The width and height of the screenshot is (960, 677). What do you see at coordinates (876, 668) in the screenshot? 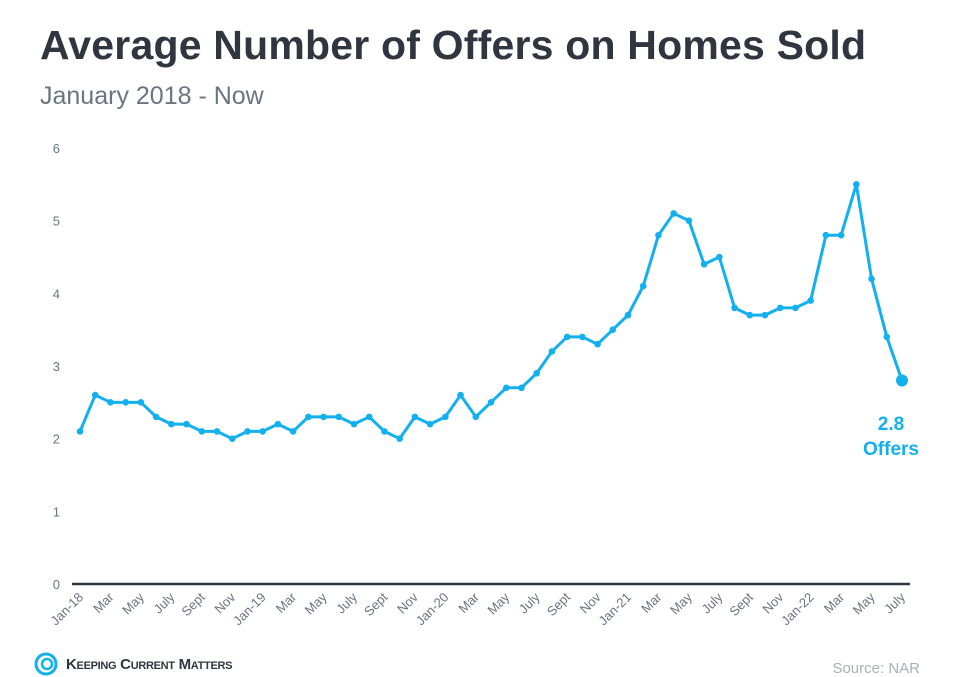
I see `source-note: Source: NAR` at bounding box center [876, 668].